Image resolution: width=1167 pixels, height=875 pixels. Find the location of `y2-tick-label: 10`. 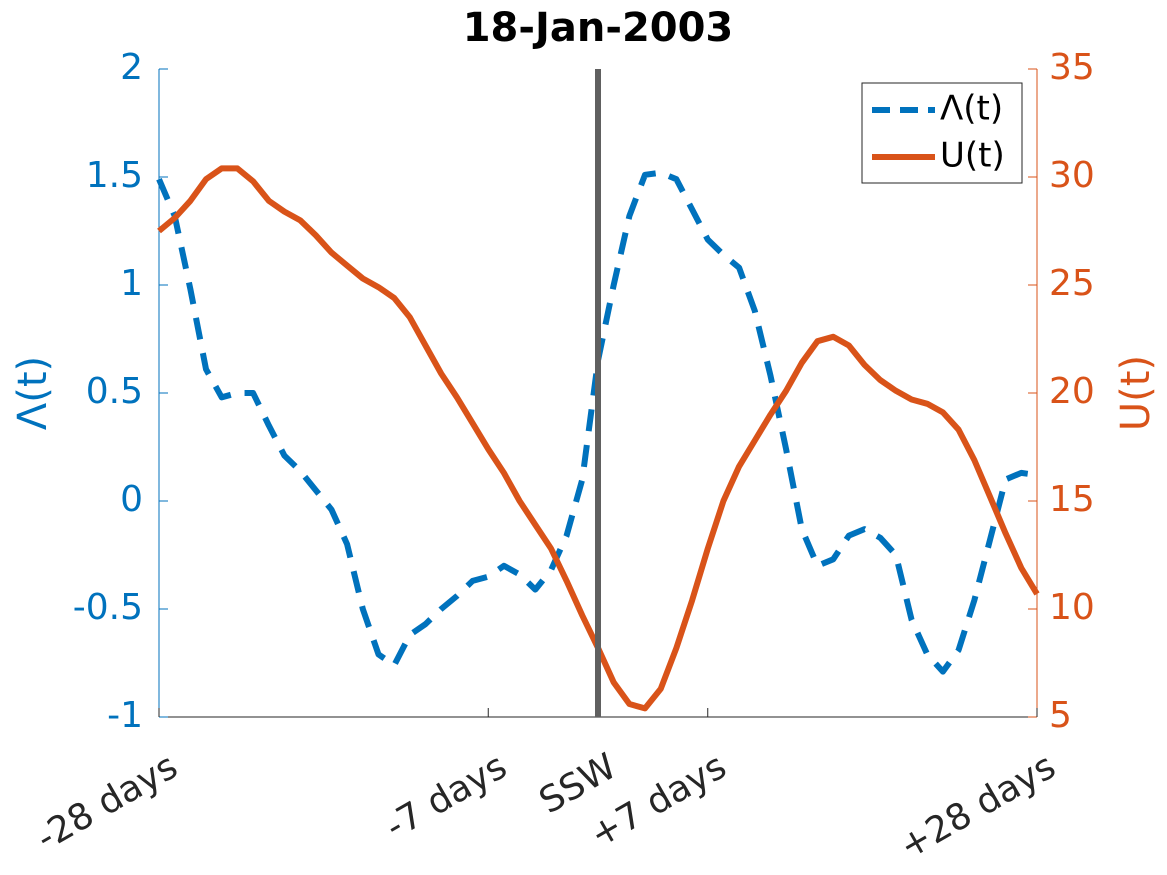

y2-tick-label: 10 is located at coordinates (1072, 607).